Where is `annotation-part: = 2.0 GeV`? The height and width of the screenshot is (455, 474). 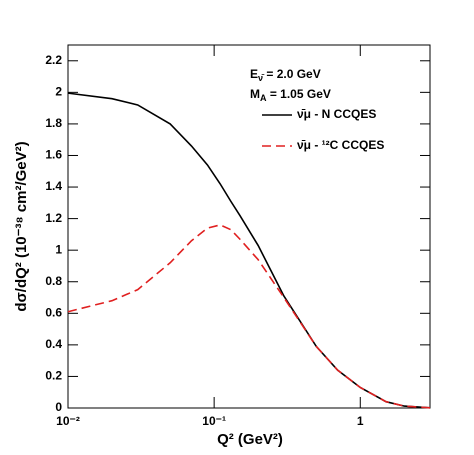
annotation-part: = 2.0 GeV is located at coordinates (292, 74).